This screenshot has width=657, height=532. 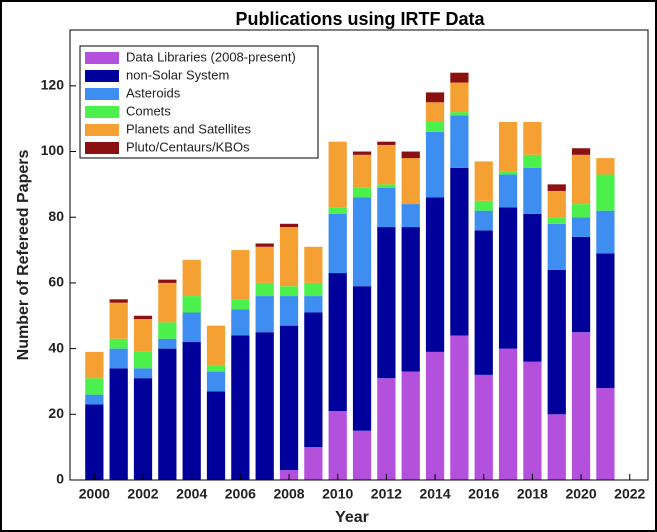 I want to click on y-tick-label: 20, so click(x=56, y=413).